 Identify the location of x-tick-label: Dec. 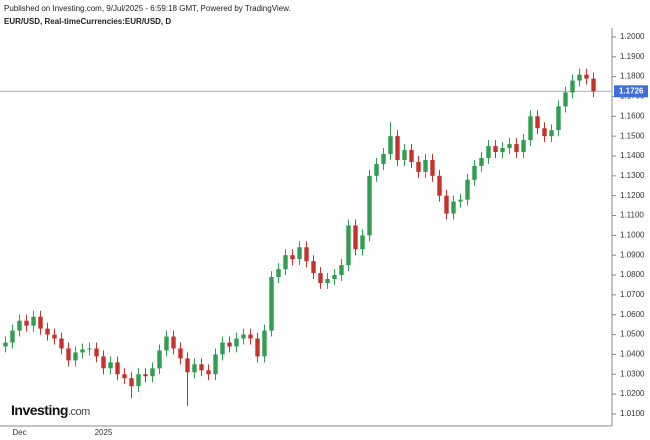
(19, 432).